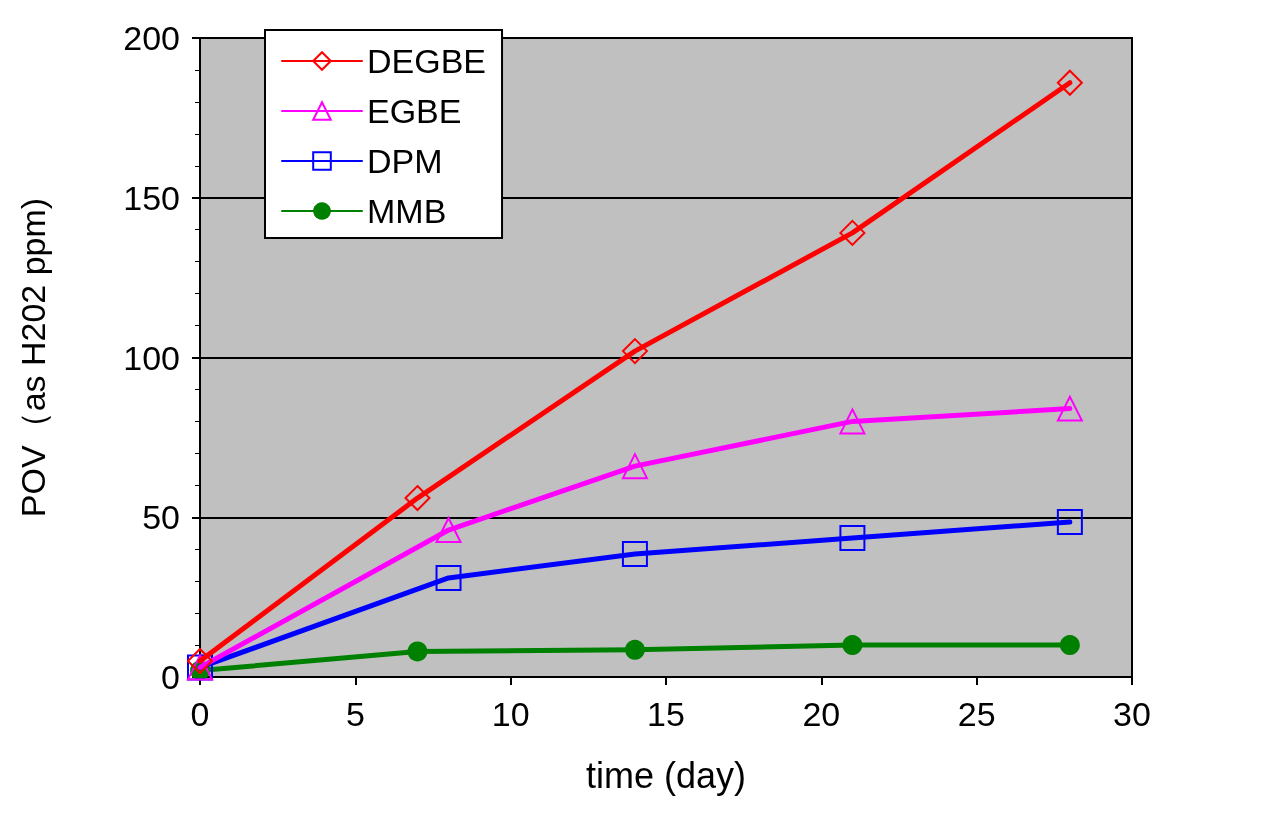  What do you see at coordinates (200, 714) in the screenshot?
I see `x-tick-label: 0` at bounding box center [200, 714].